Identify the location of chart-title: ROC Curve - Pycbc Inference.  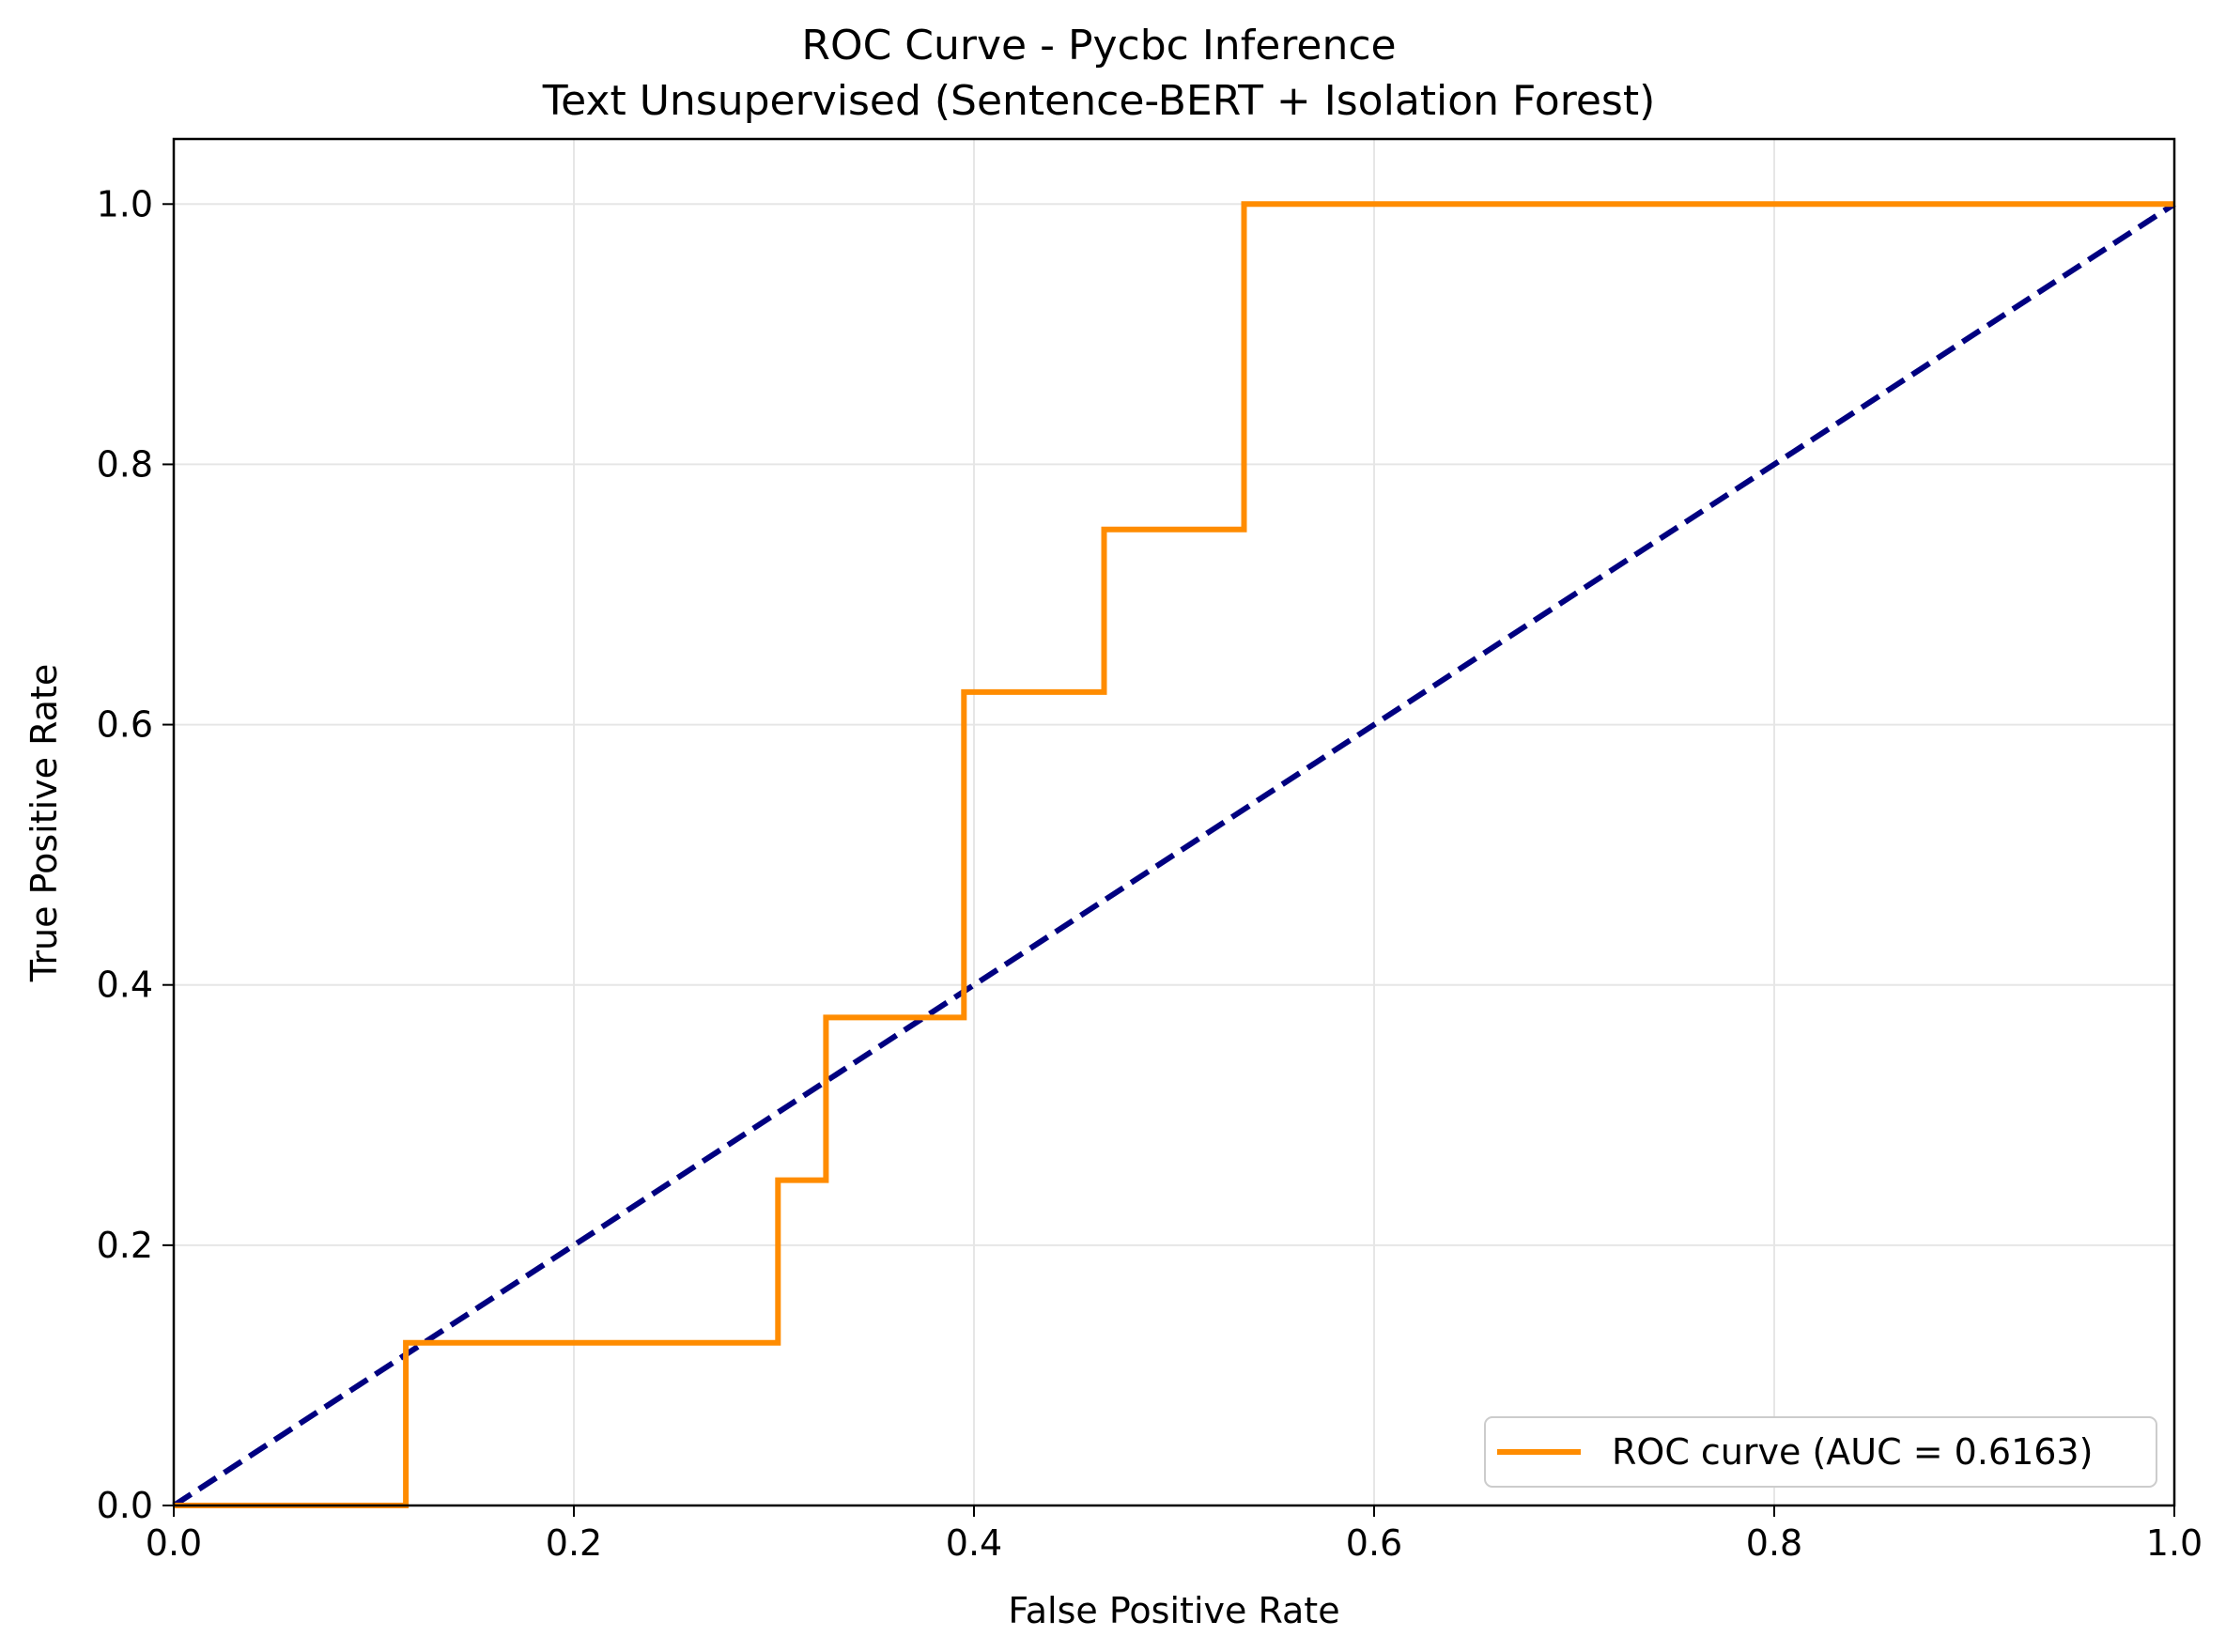
(1098, 45).